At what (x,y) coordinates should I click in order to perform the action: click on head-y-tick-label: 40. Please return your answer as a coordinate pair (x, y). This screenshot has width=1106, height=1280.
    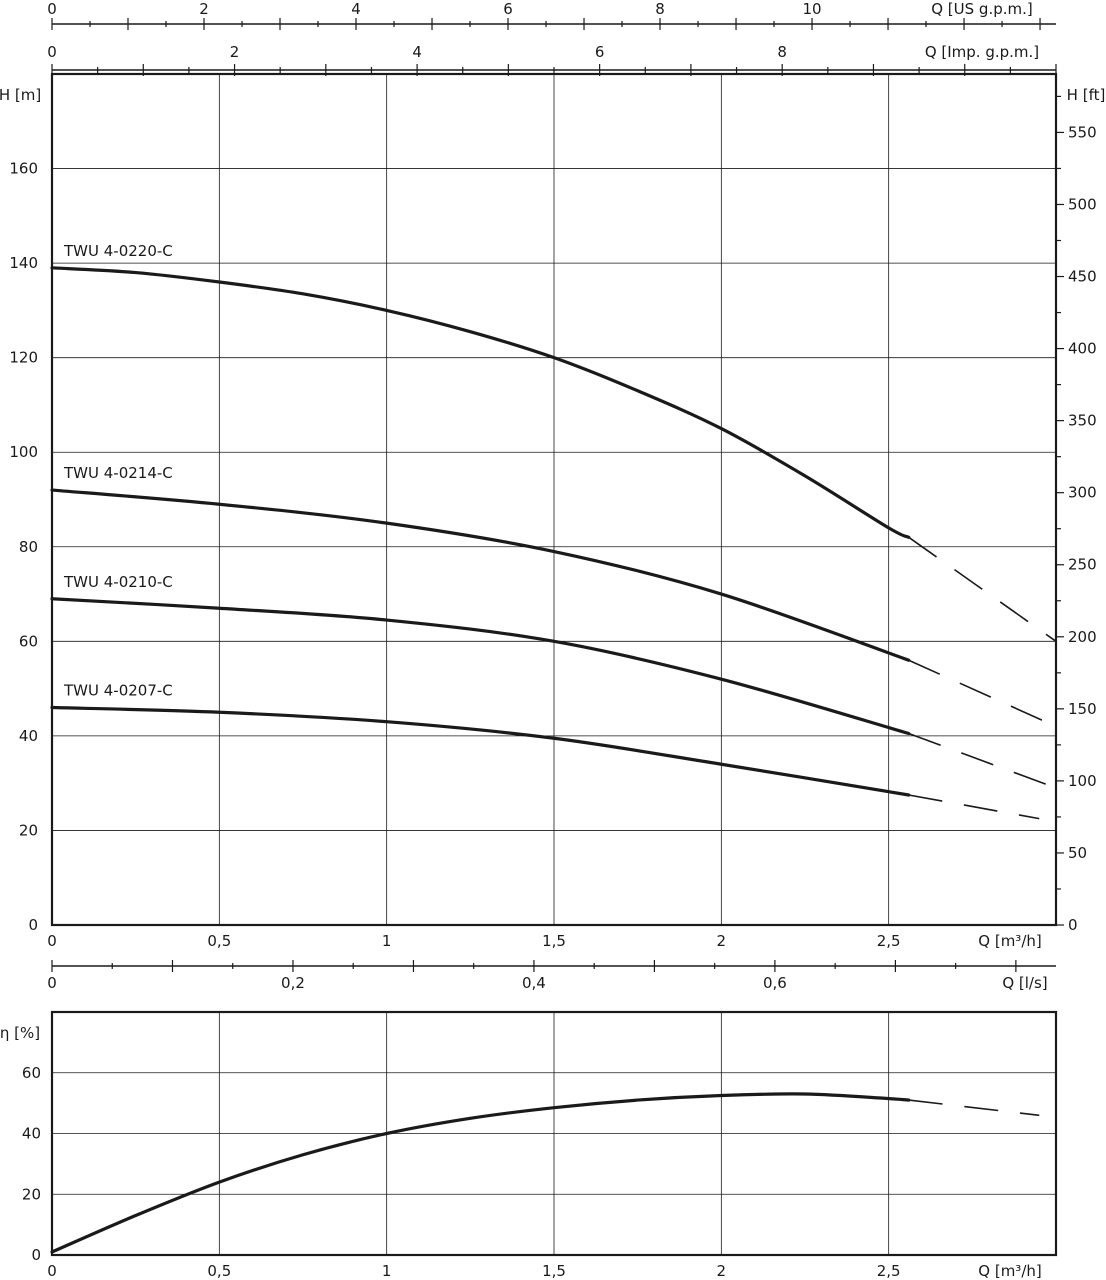
    Looking at the image, I should click on (28, 736).